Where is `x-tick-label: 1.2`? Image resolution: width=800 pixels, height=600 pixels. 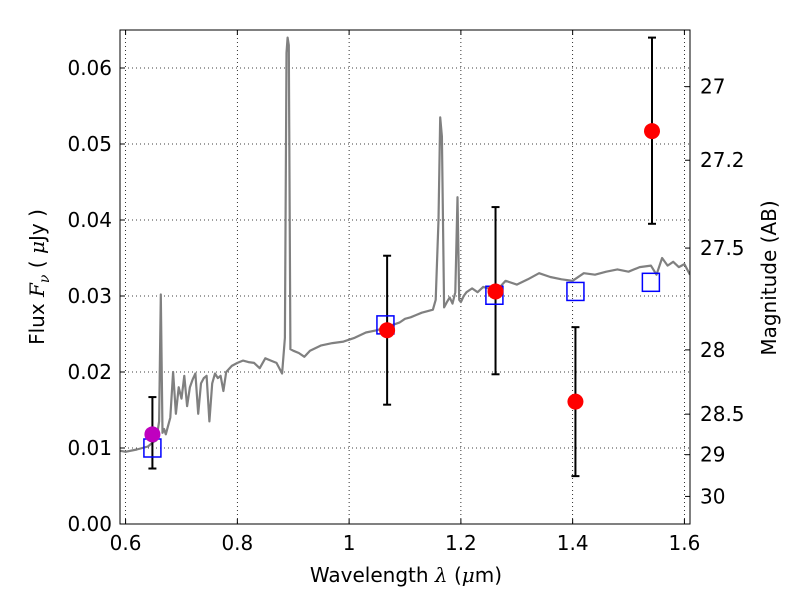
x-tick-label: 1.2 is located at coordinates (461, 543).